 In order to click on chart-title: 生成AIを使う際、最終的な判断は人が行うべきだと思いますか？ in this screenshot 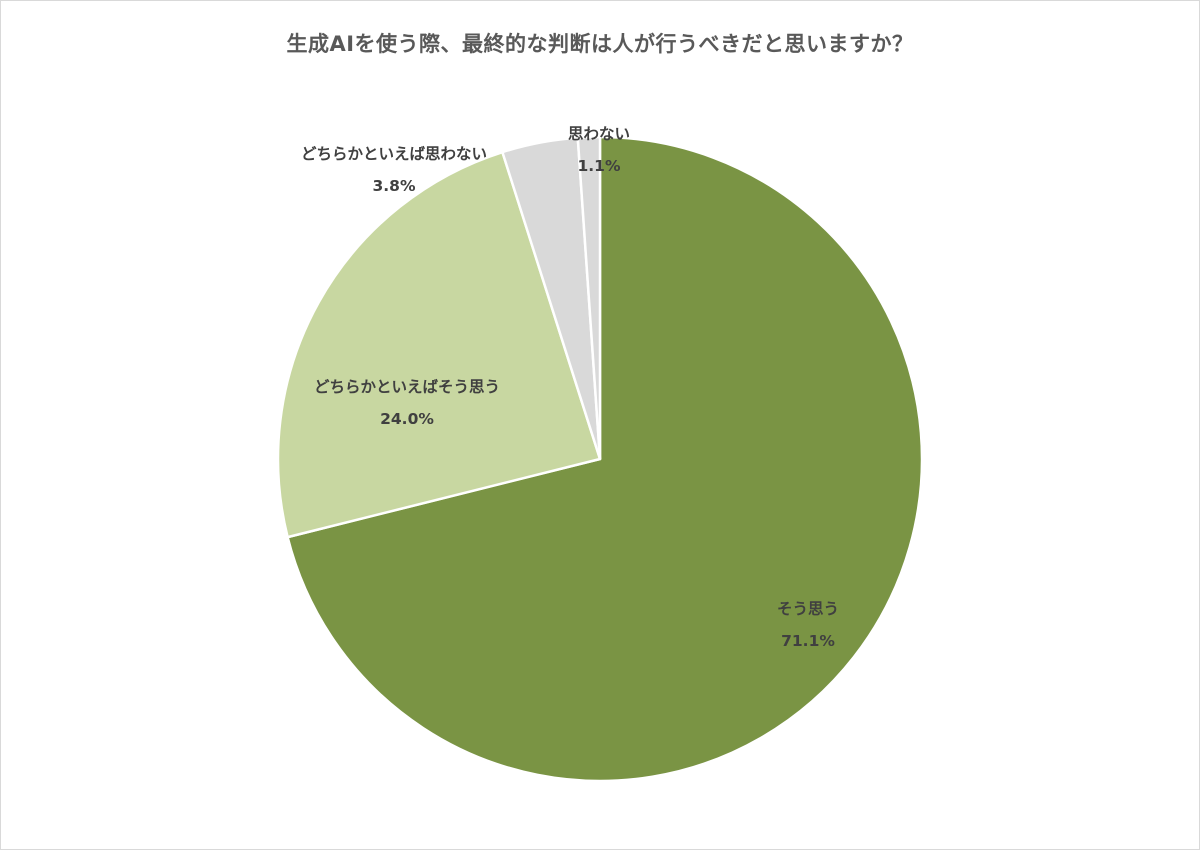, I will do `click(600, 44)`.